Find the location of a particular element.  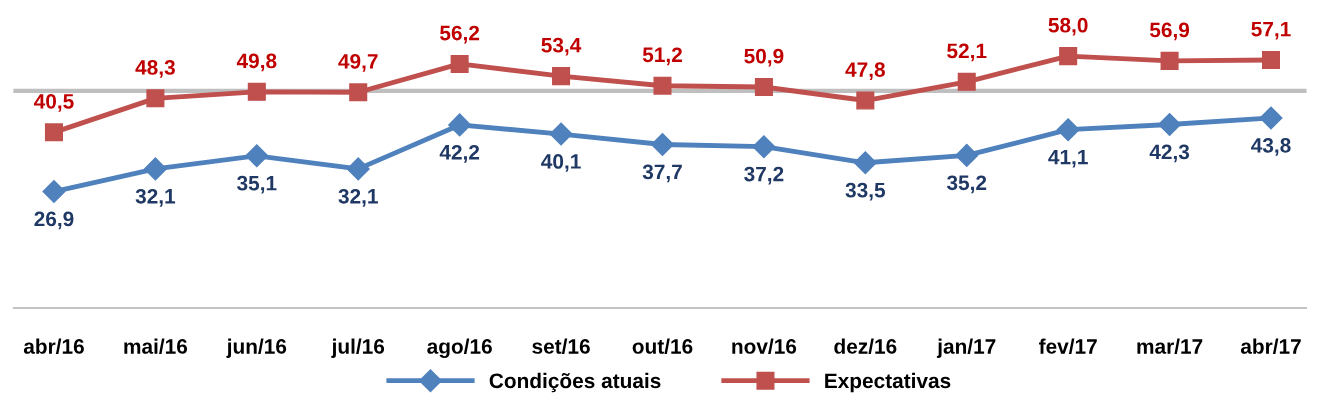

x-tick-label: jun/16 is located at coordinates (256, 348).